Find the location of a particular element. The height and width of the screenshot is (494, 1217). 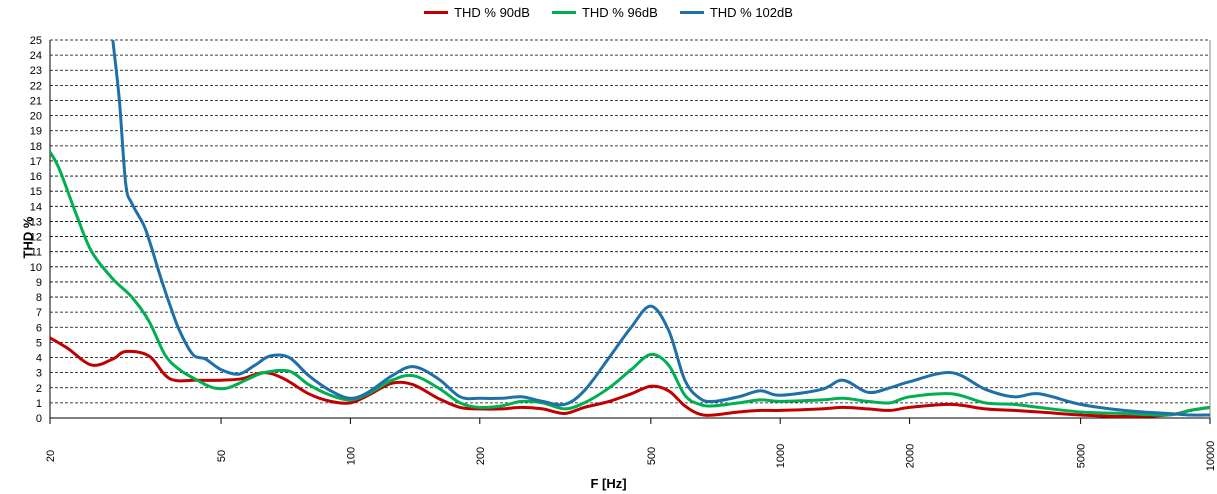

legend-item: THD % 102dB is located at coordinates (736, 12).